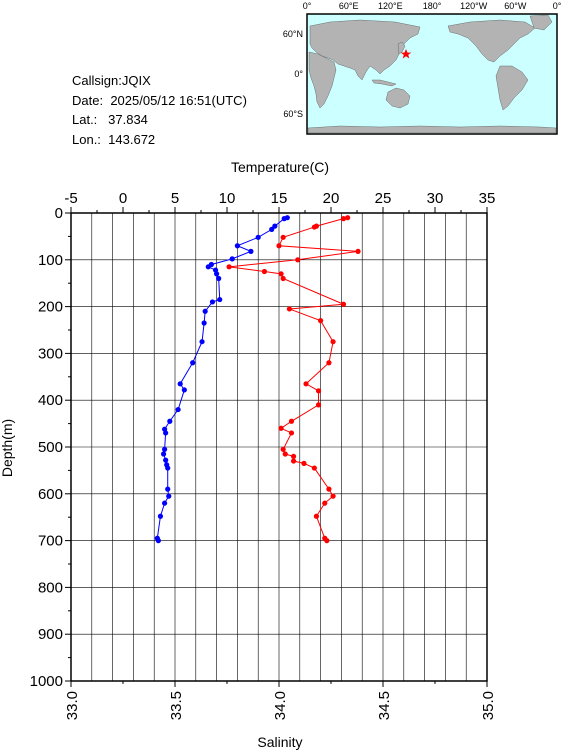 Image resolution: width=564 pixels, height=751 pixels. Describe the element at coordinates (136, 80) in the screenshot. I see `callsign-value: JQIX` at that location.